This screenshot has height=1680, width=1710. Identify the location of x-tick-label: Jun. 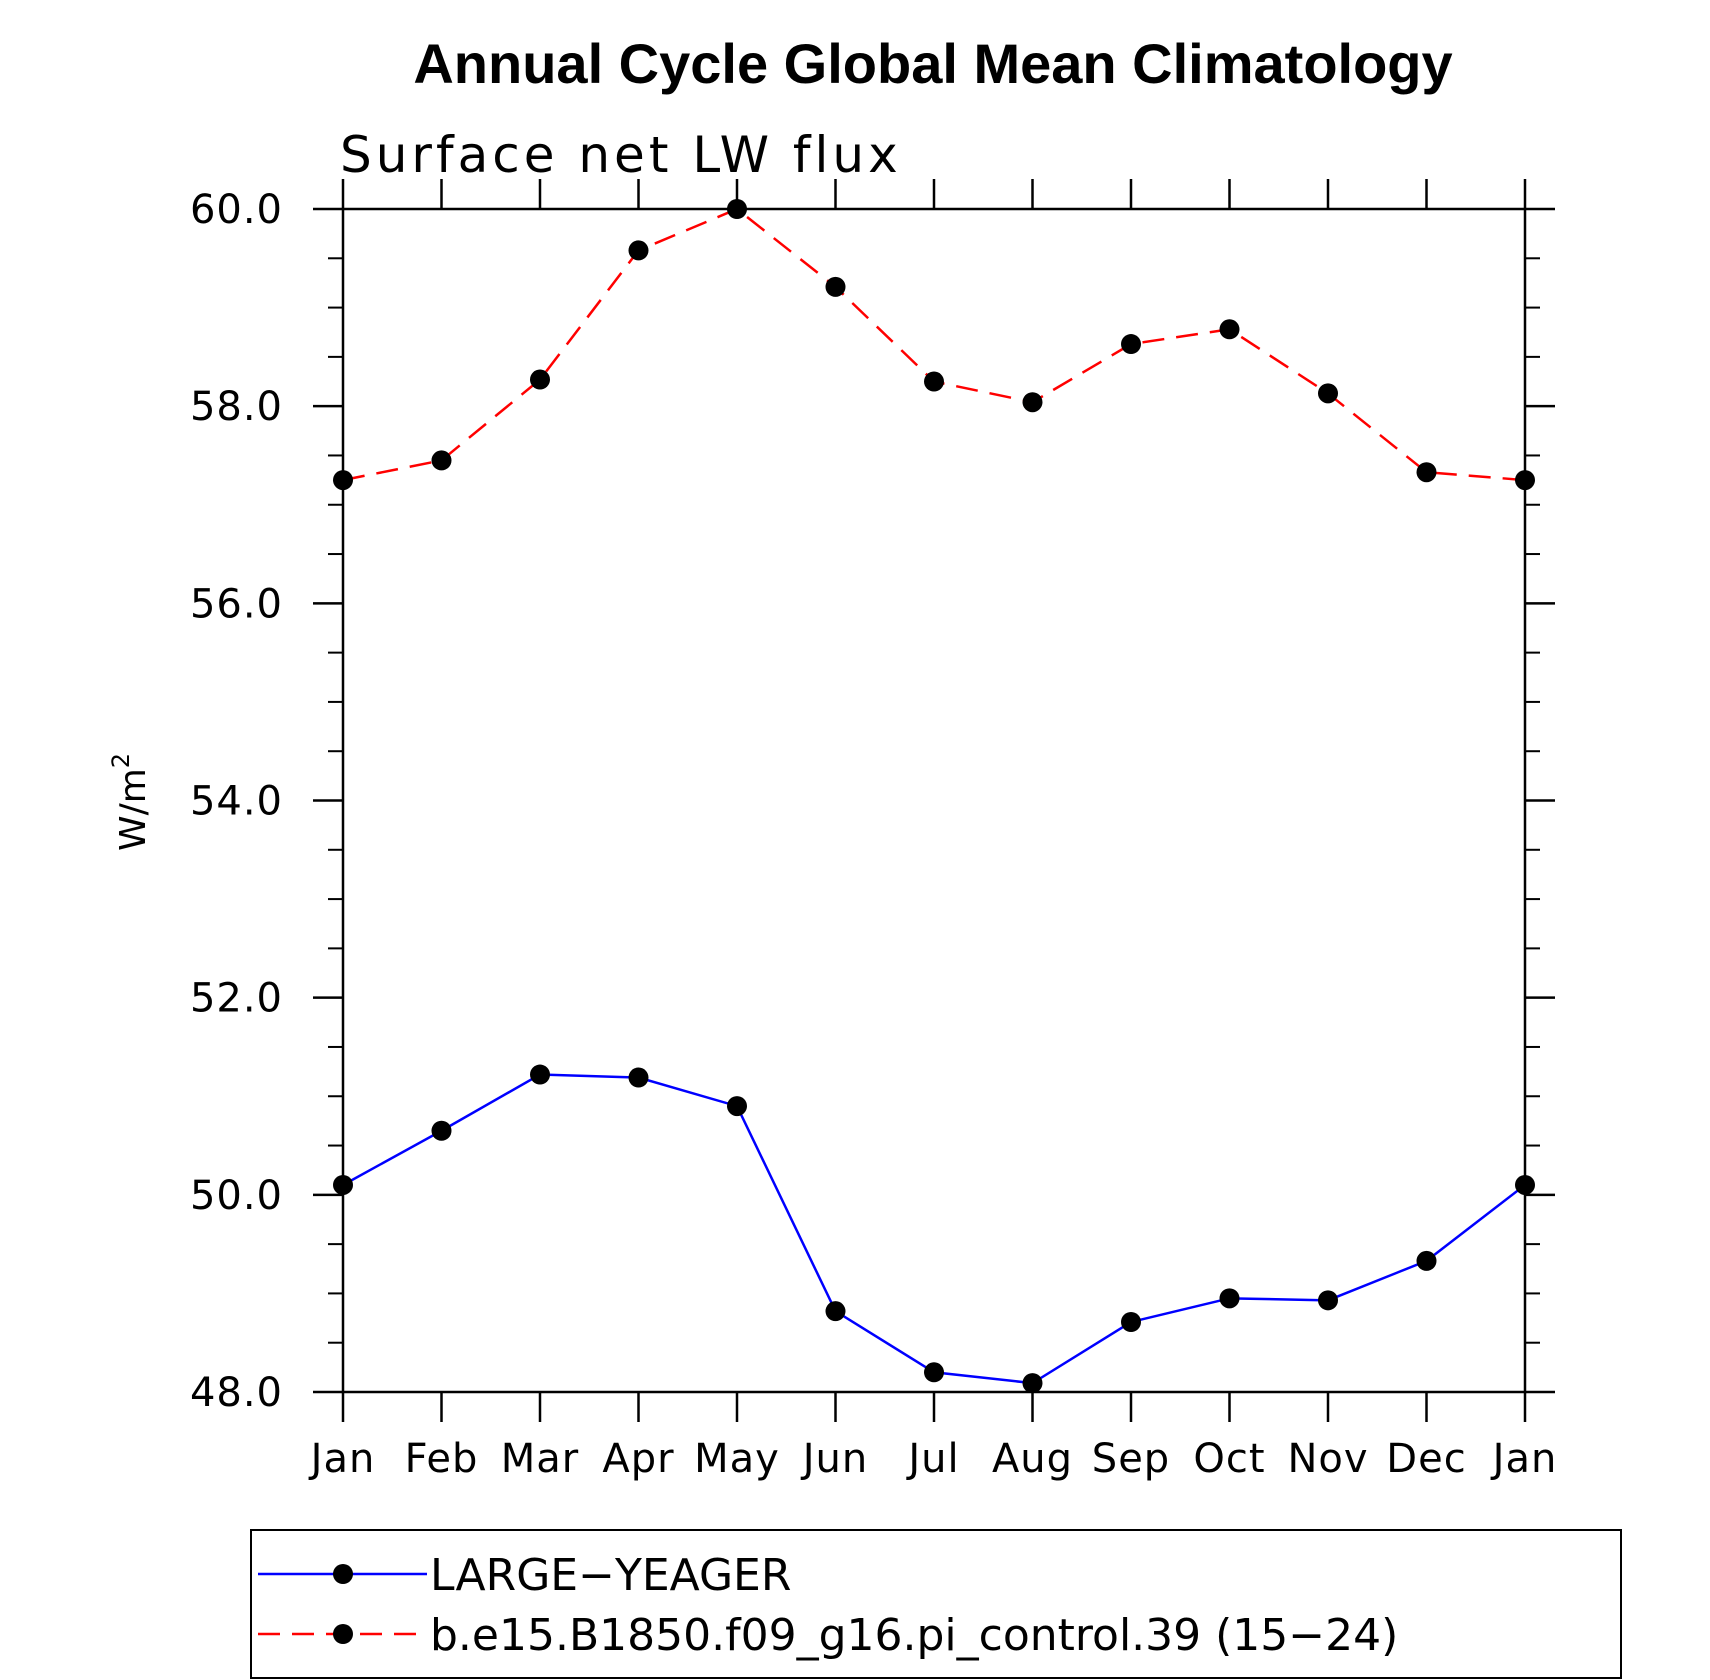
(834, 1459).